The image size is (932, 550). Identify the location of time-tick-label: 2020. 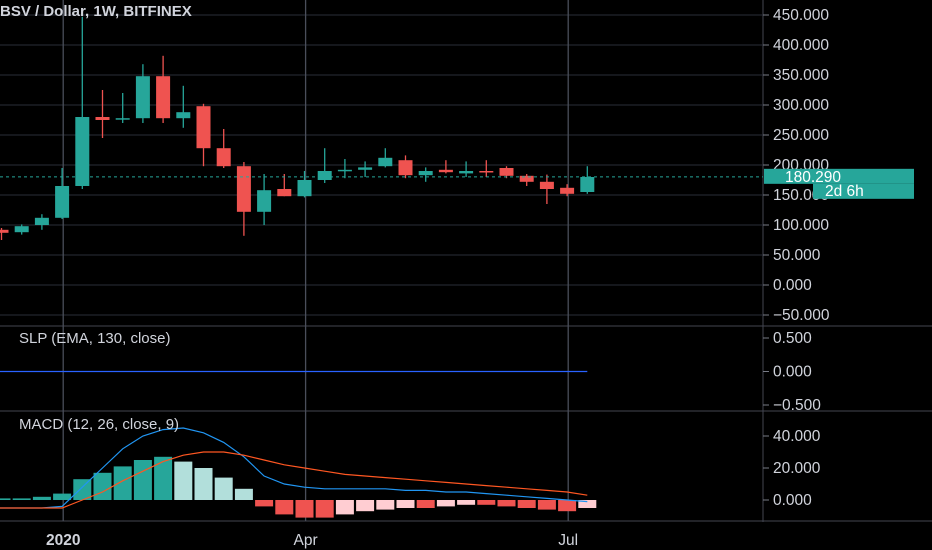
(63, 540).